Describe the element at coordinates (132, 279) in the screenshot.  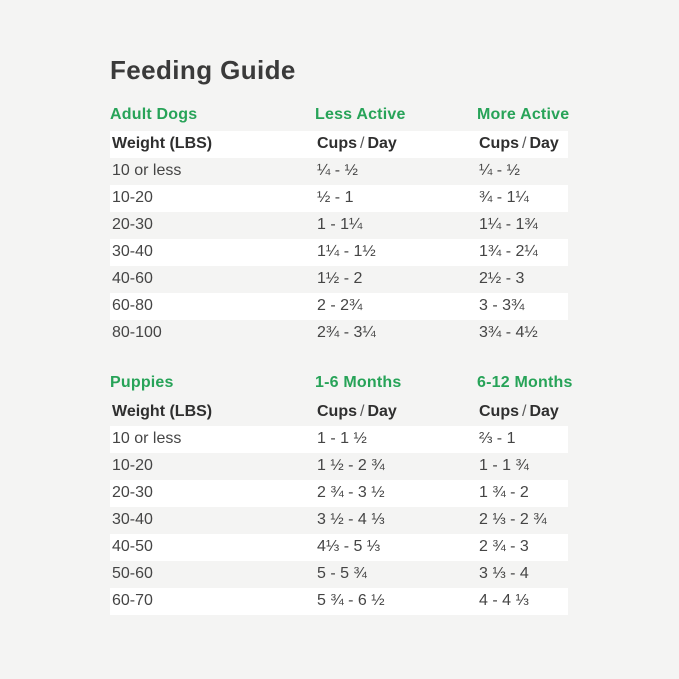
I see `weight-cell: 40-60` at that location.